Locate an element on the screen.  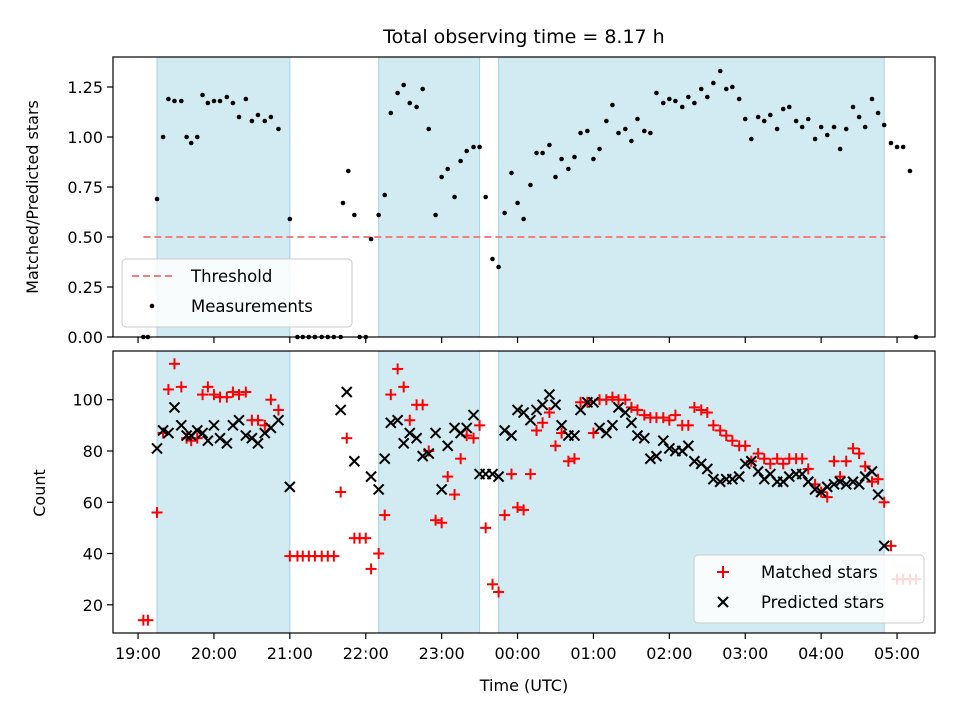
bottom-legend: Matched stars Predicted stars is located at coordinates (809, 589).